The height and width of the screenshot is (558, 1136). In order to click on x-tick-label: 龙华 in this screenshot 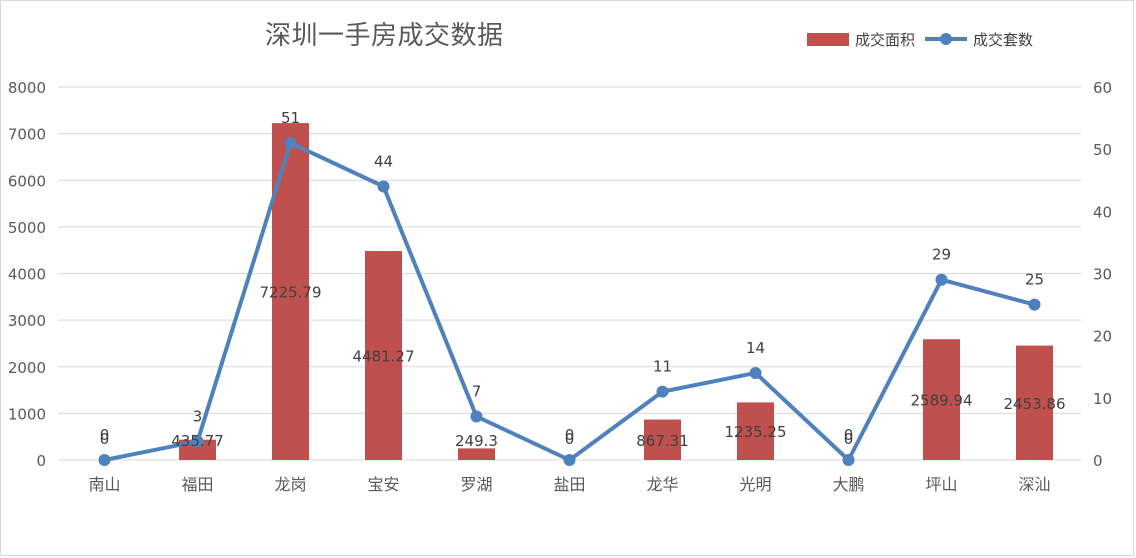, I will do `click(662, 484)`.